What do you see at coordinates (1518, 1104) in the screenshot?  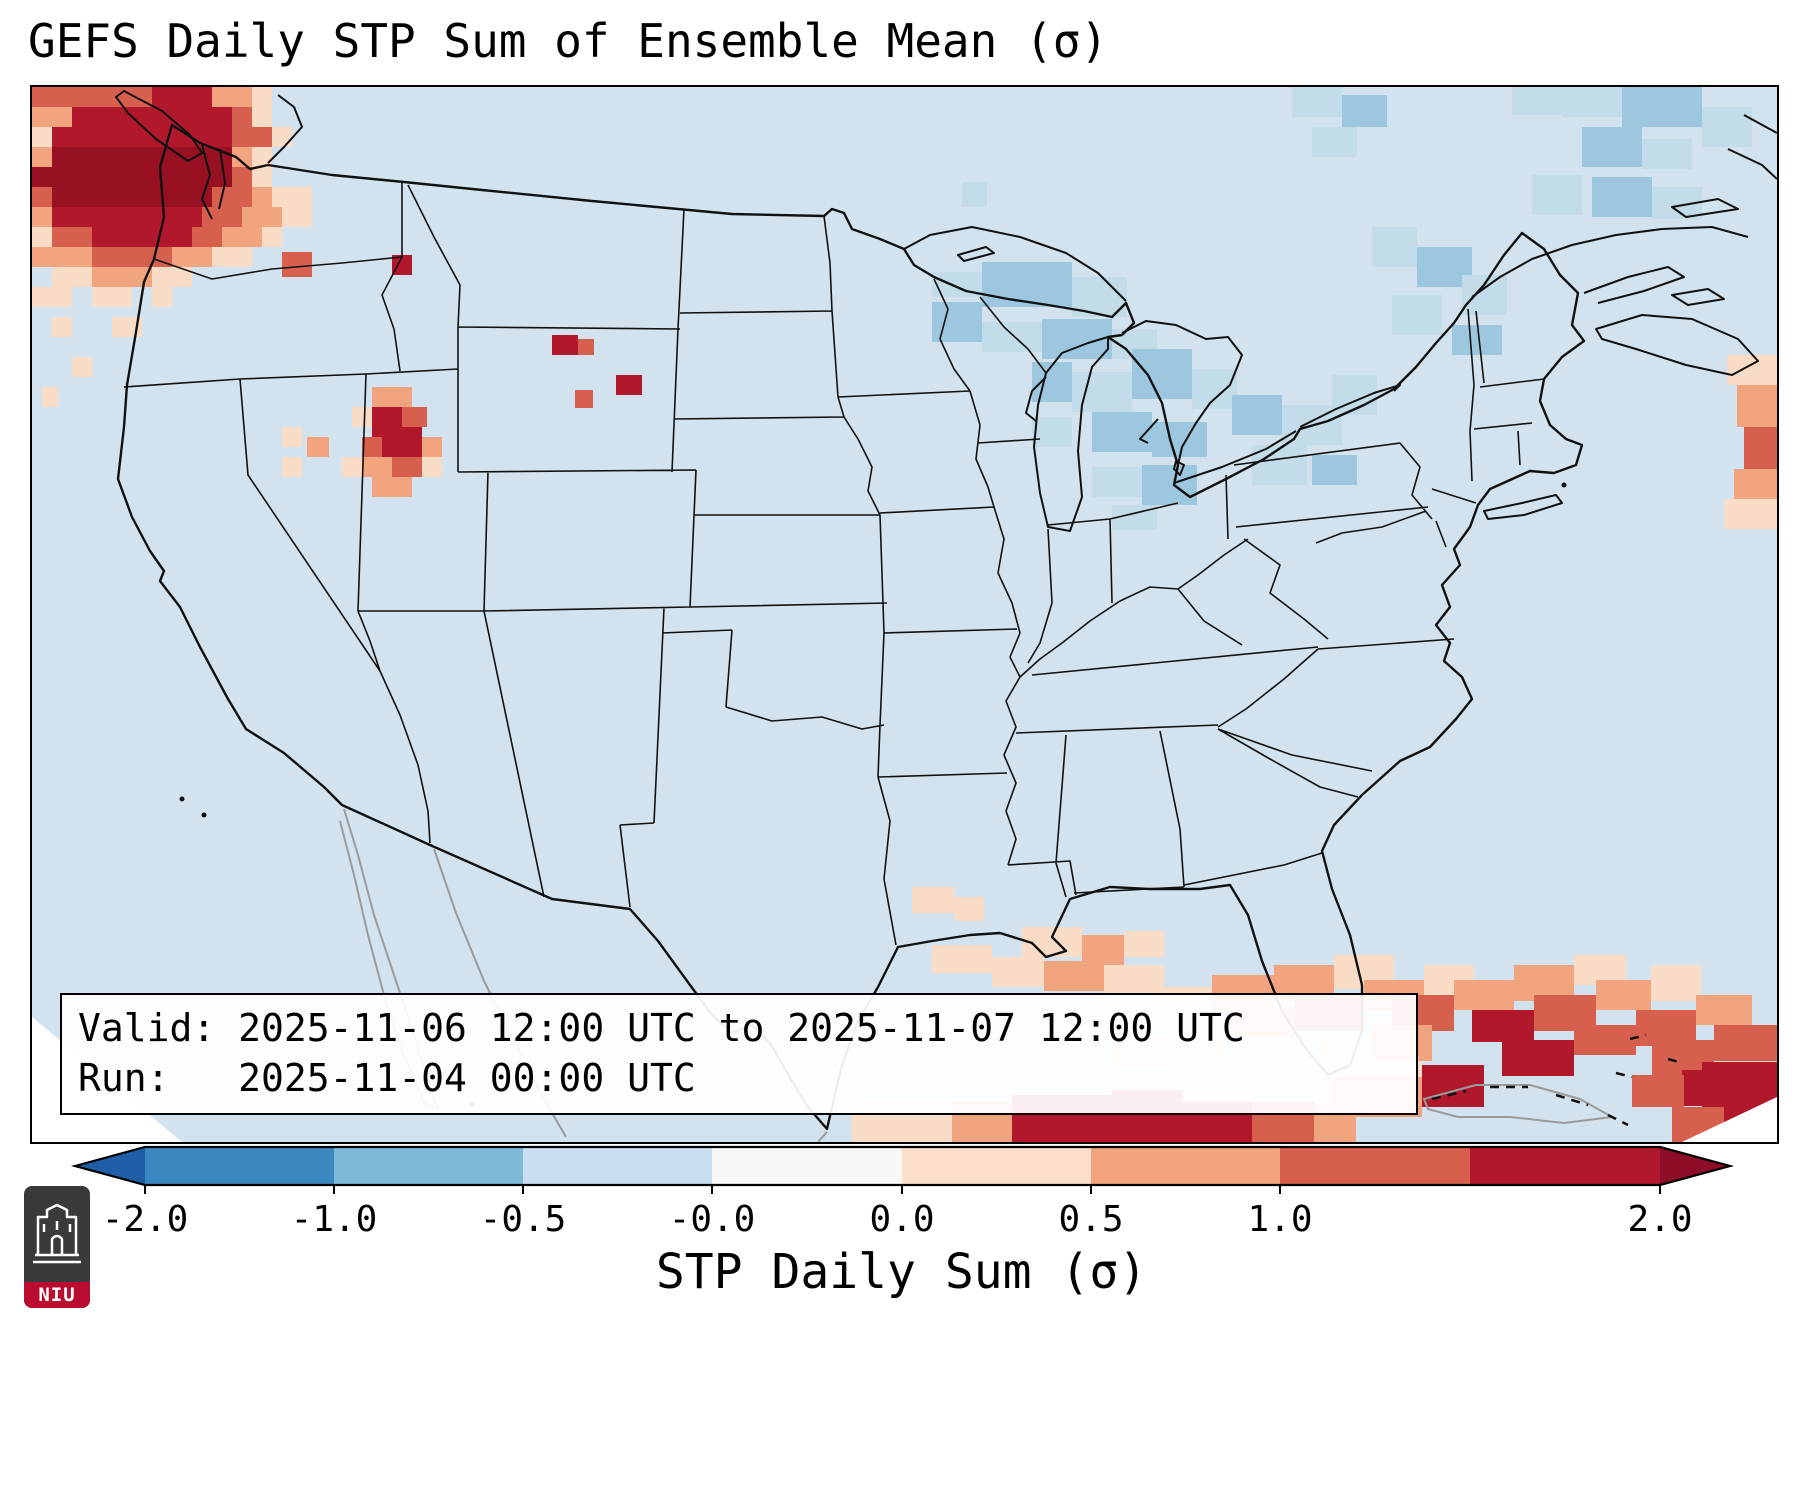 I see `cuba-coastline` at bounding box center [1518, 1104].